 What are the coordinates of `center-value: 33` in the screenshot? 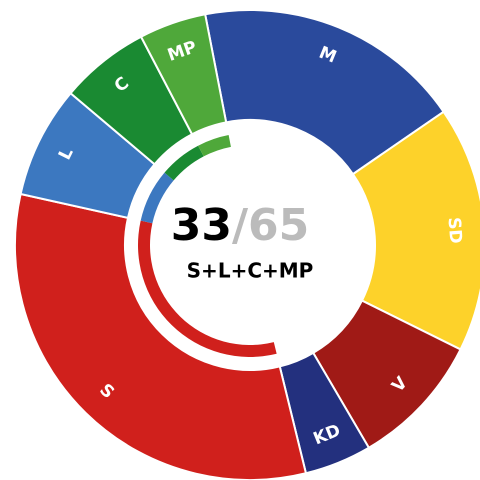 It's located at (201, 225).